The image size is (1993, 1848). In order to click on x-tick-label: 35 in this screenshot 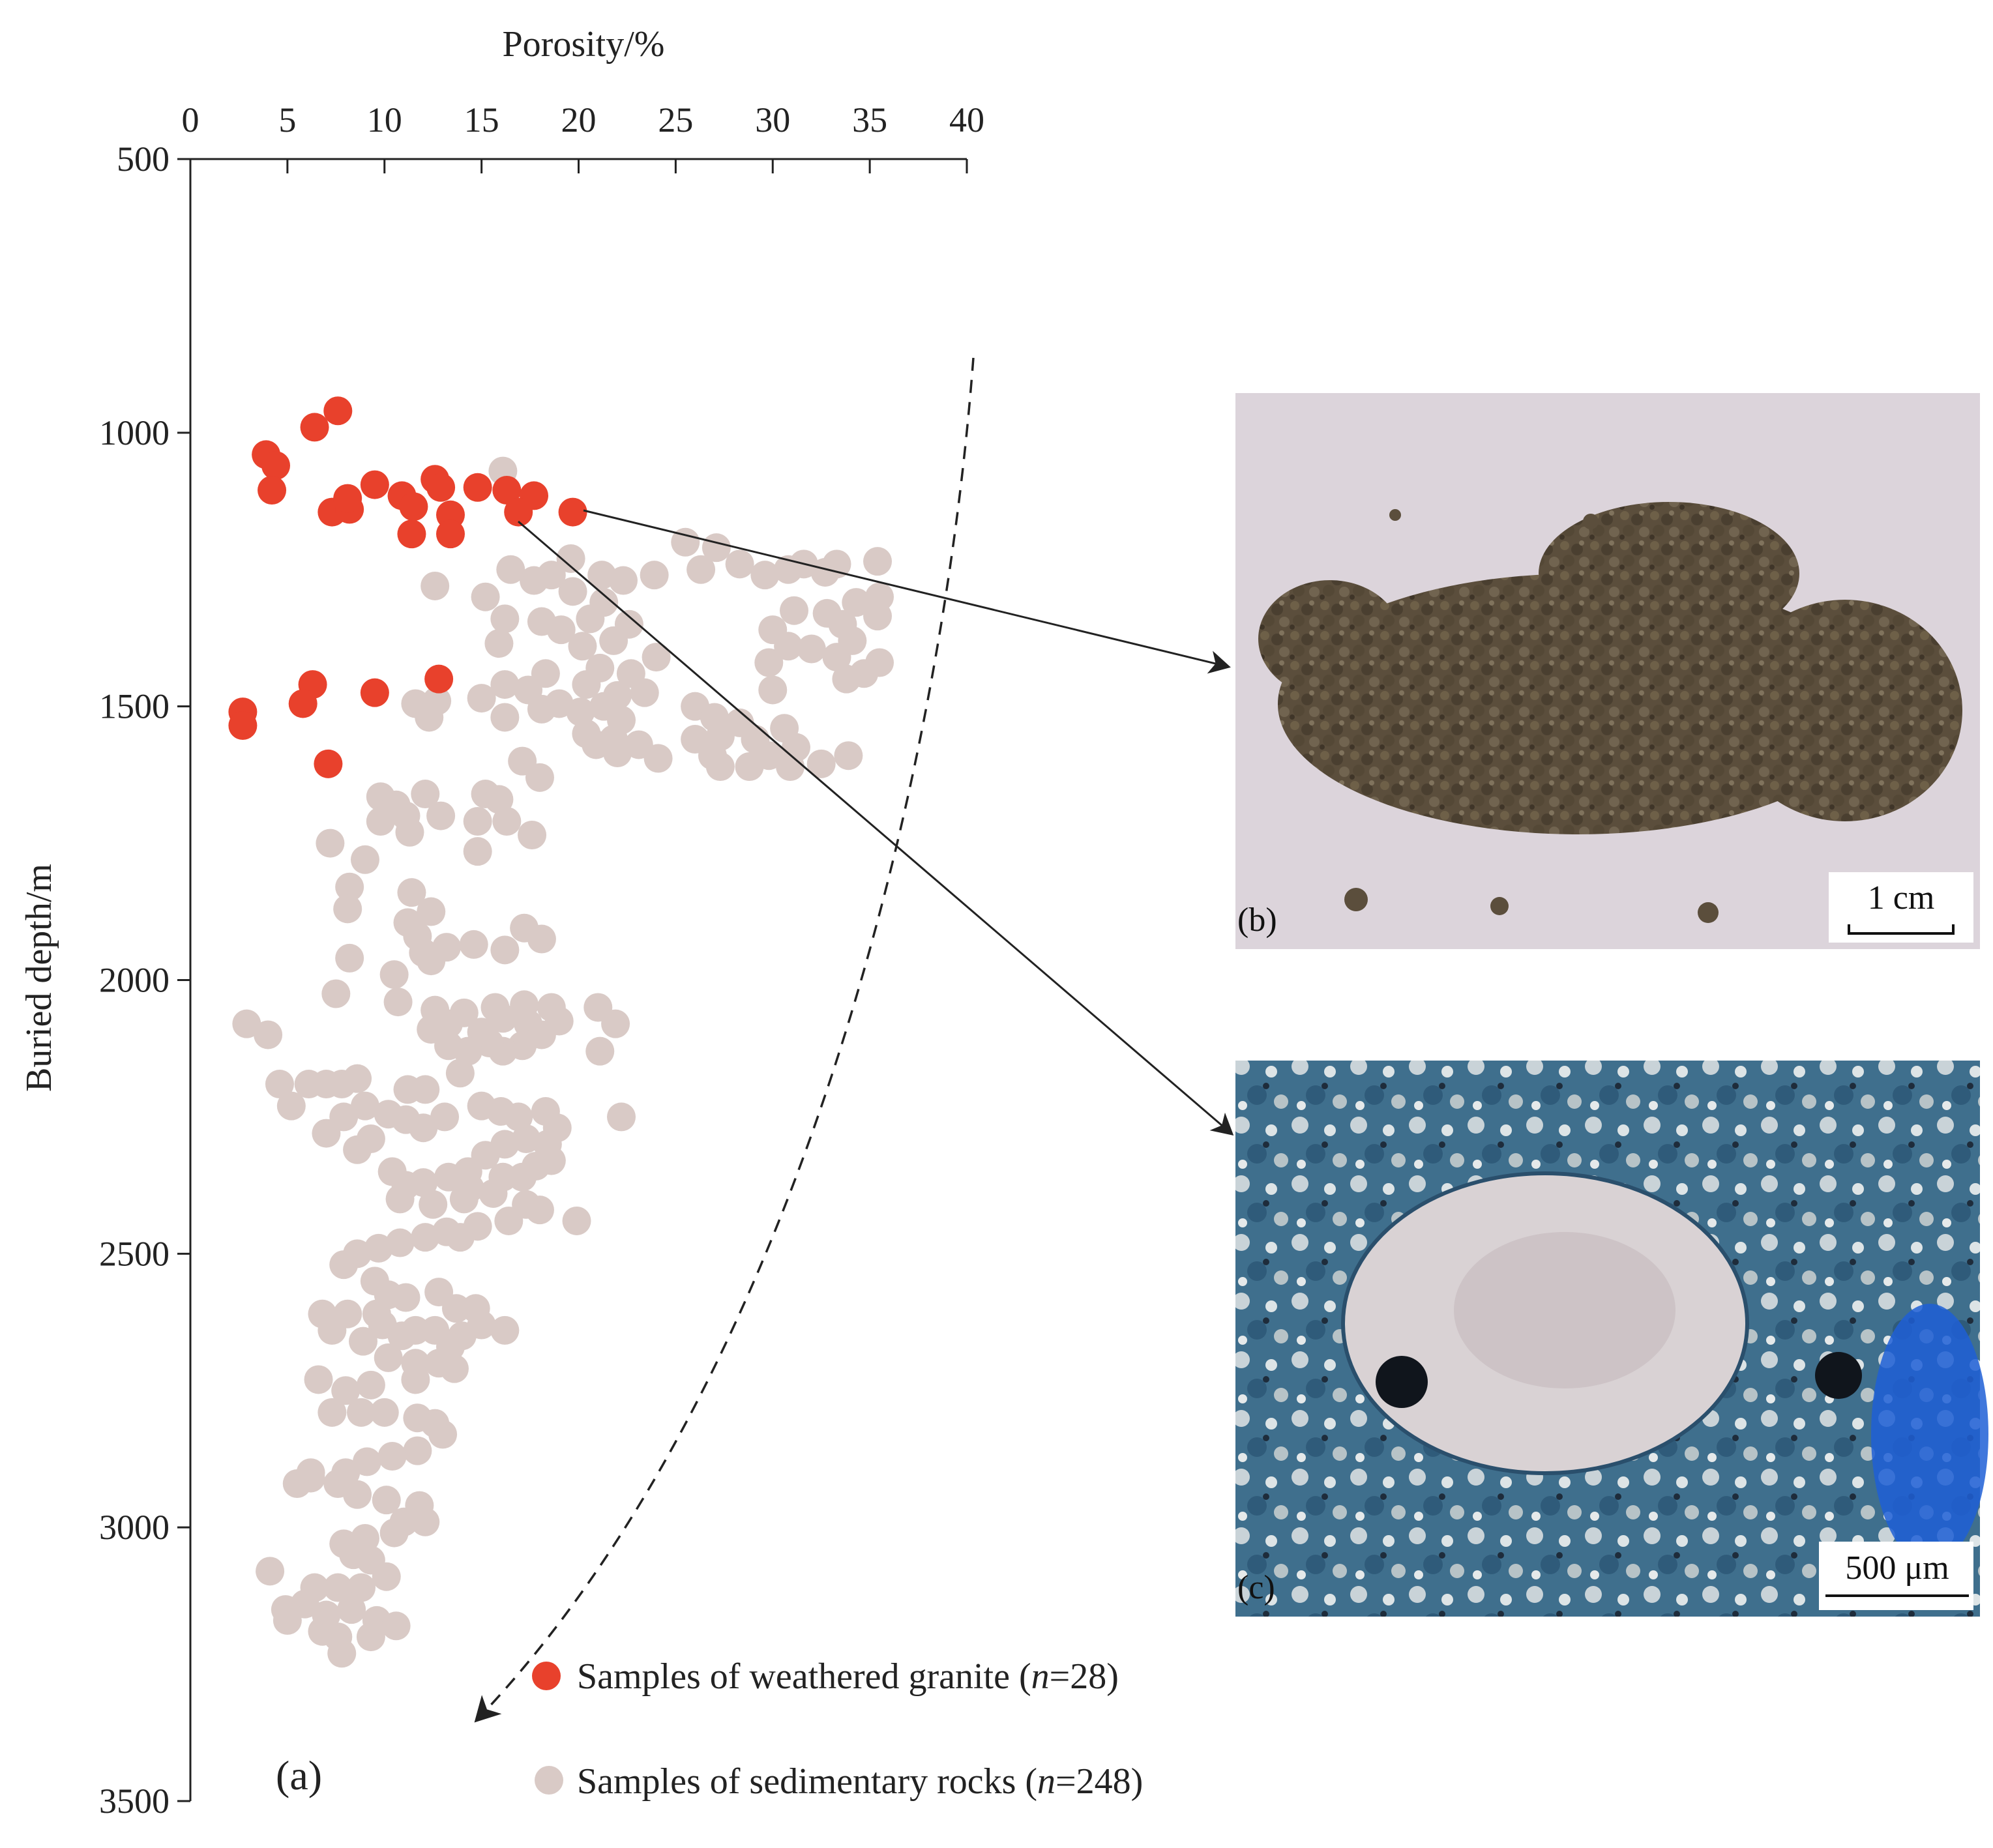, I will do `click(869, 120)`.